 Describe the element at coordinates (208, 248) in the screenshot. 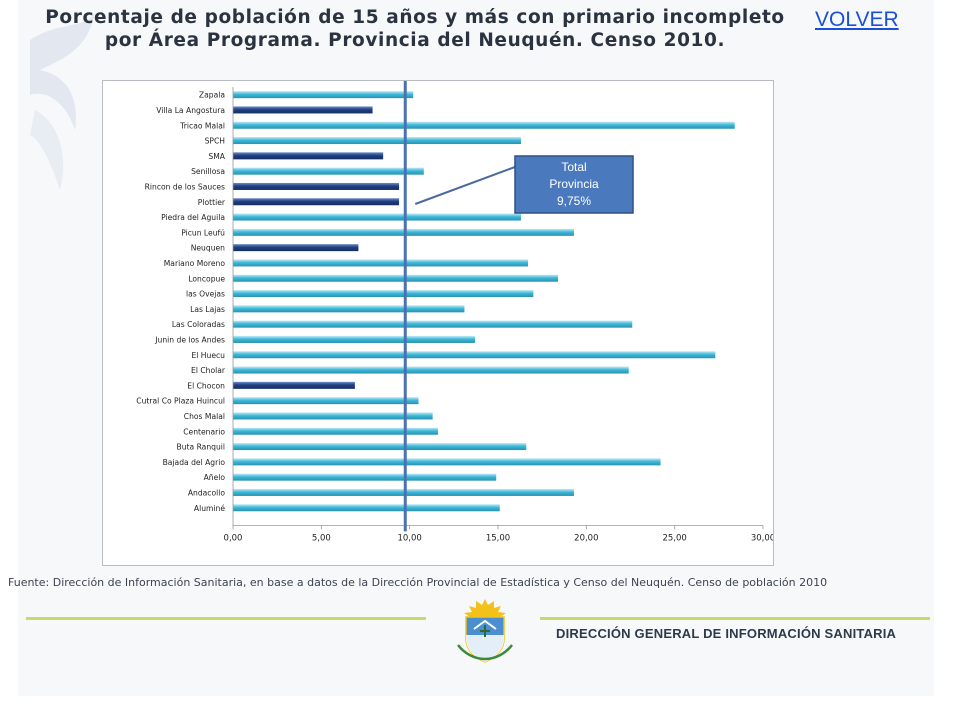

I see `category-label: Neuquen` at that location.